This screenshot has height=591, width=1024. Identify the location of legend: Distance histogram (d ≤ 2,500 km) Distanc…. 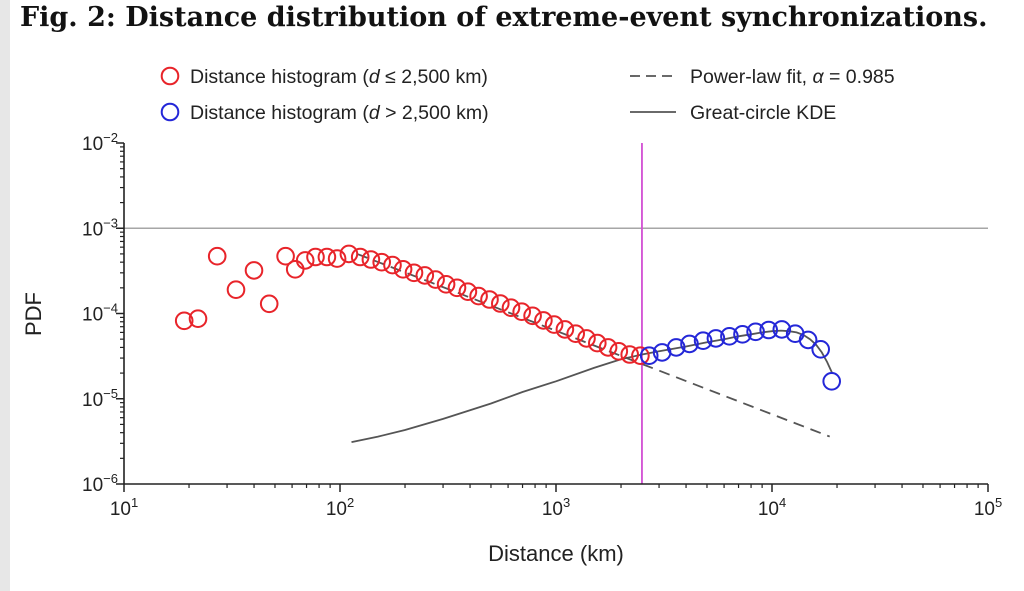
(527, 95).